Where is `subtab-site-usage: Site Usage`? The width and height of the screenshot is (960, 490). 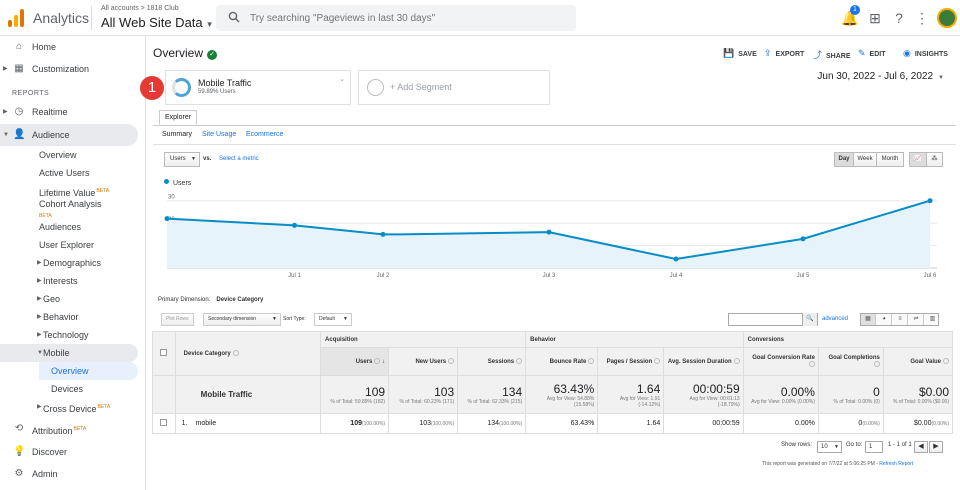 subtab-site-usage: Site Usage is located at coordinates (219, 134).